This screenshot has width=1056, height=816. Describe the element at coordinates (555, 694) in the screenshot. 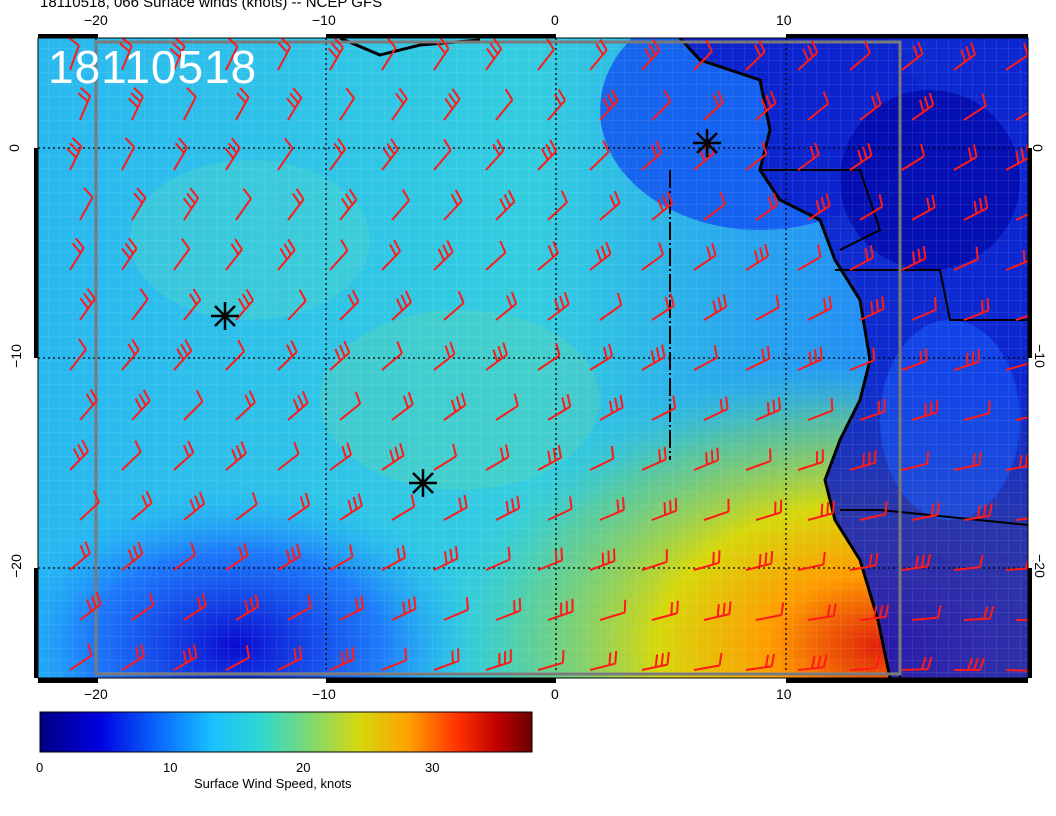

I see `lon-tick-bottom: 0` at that location.